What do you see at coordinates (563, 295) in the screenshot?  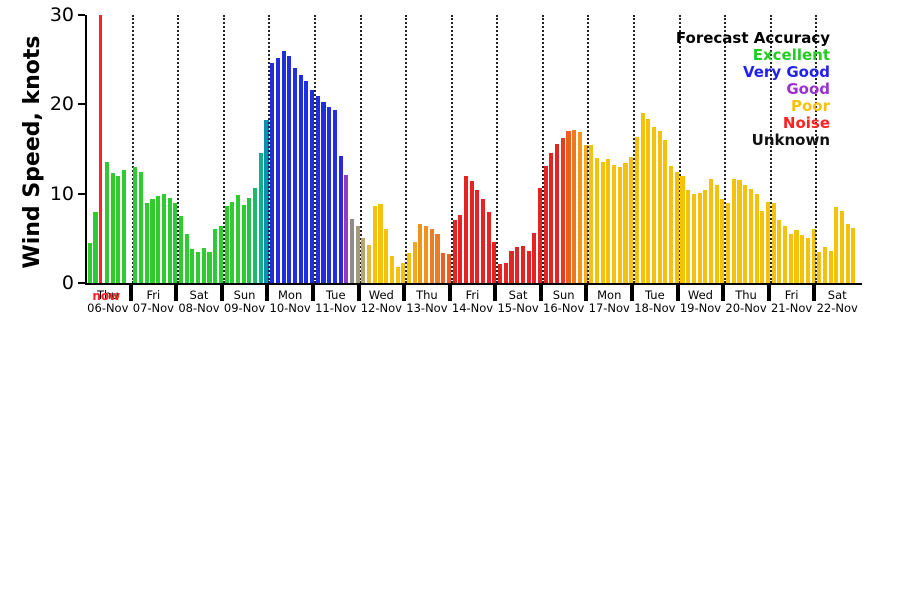 I see `day-name: Sun` at bounding box center [563, 295].